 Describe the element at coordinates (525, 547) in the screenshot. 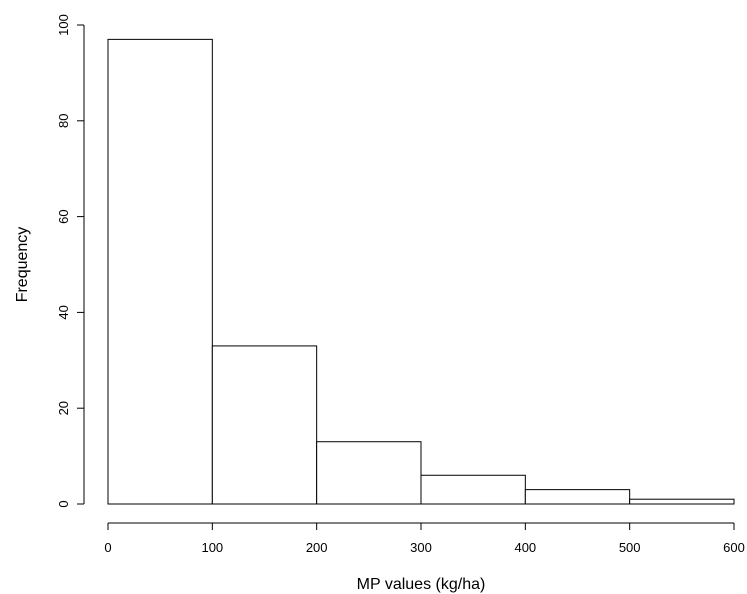

I see `x-tick-label-400: 400` at that location.